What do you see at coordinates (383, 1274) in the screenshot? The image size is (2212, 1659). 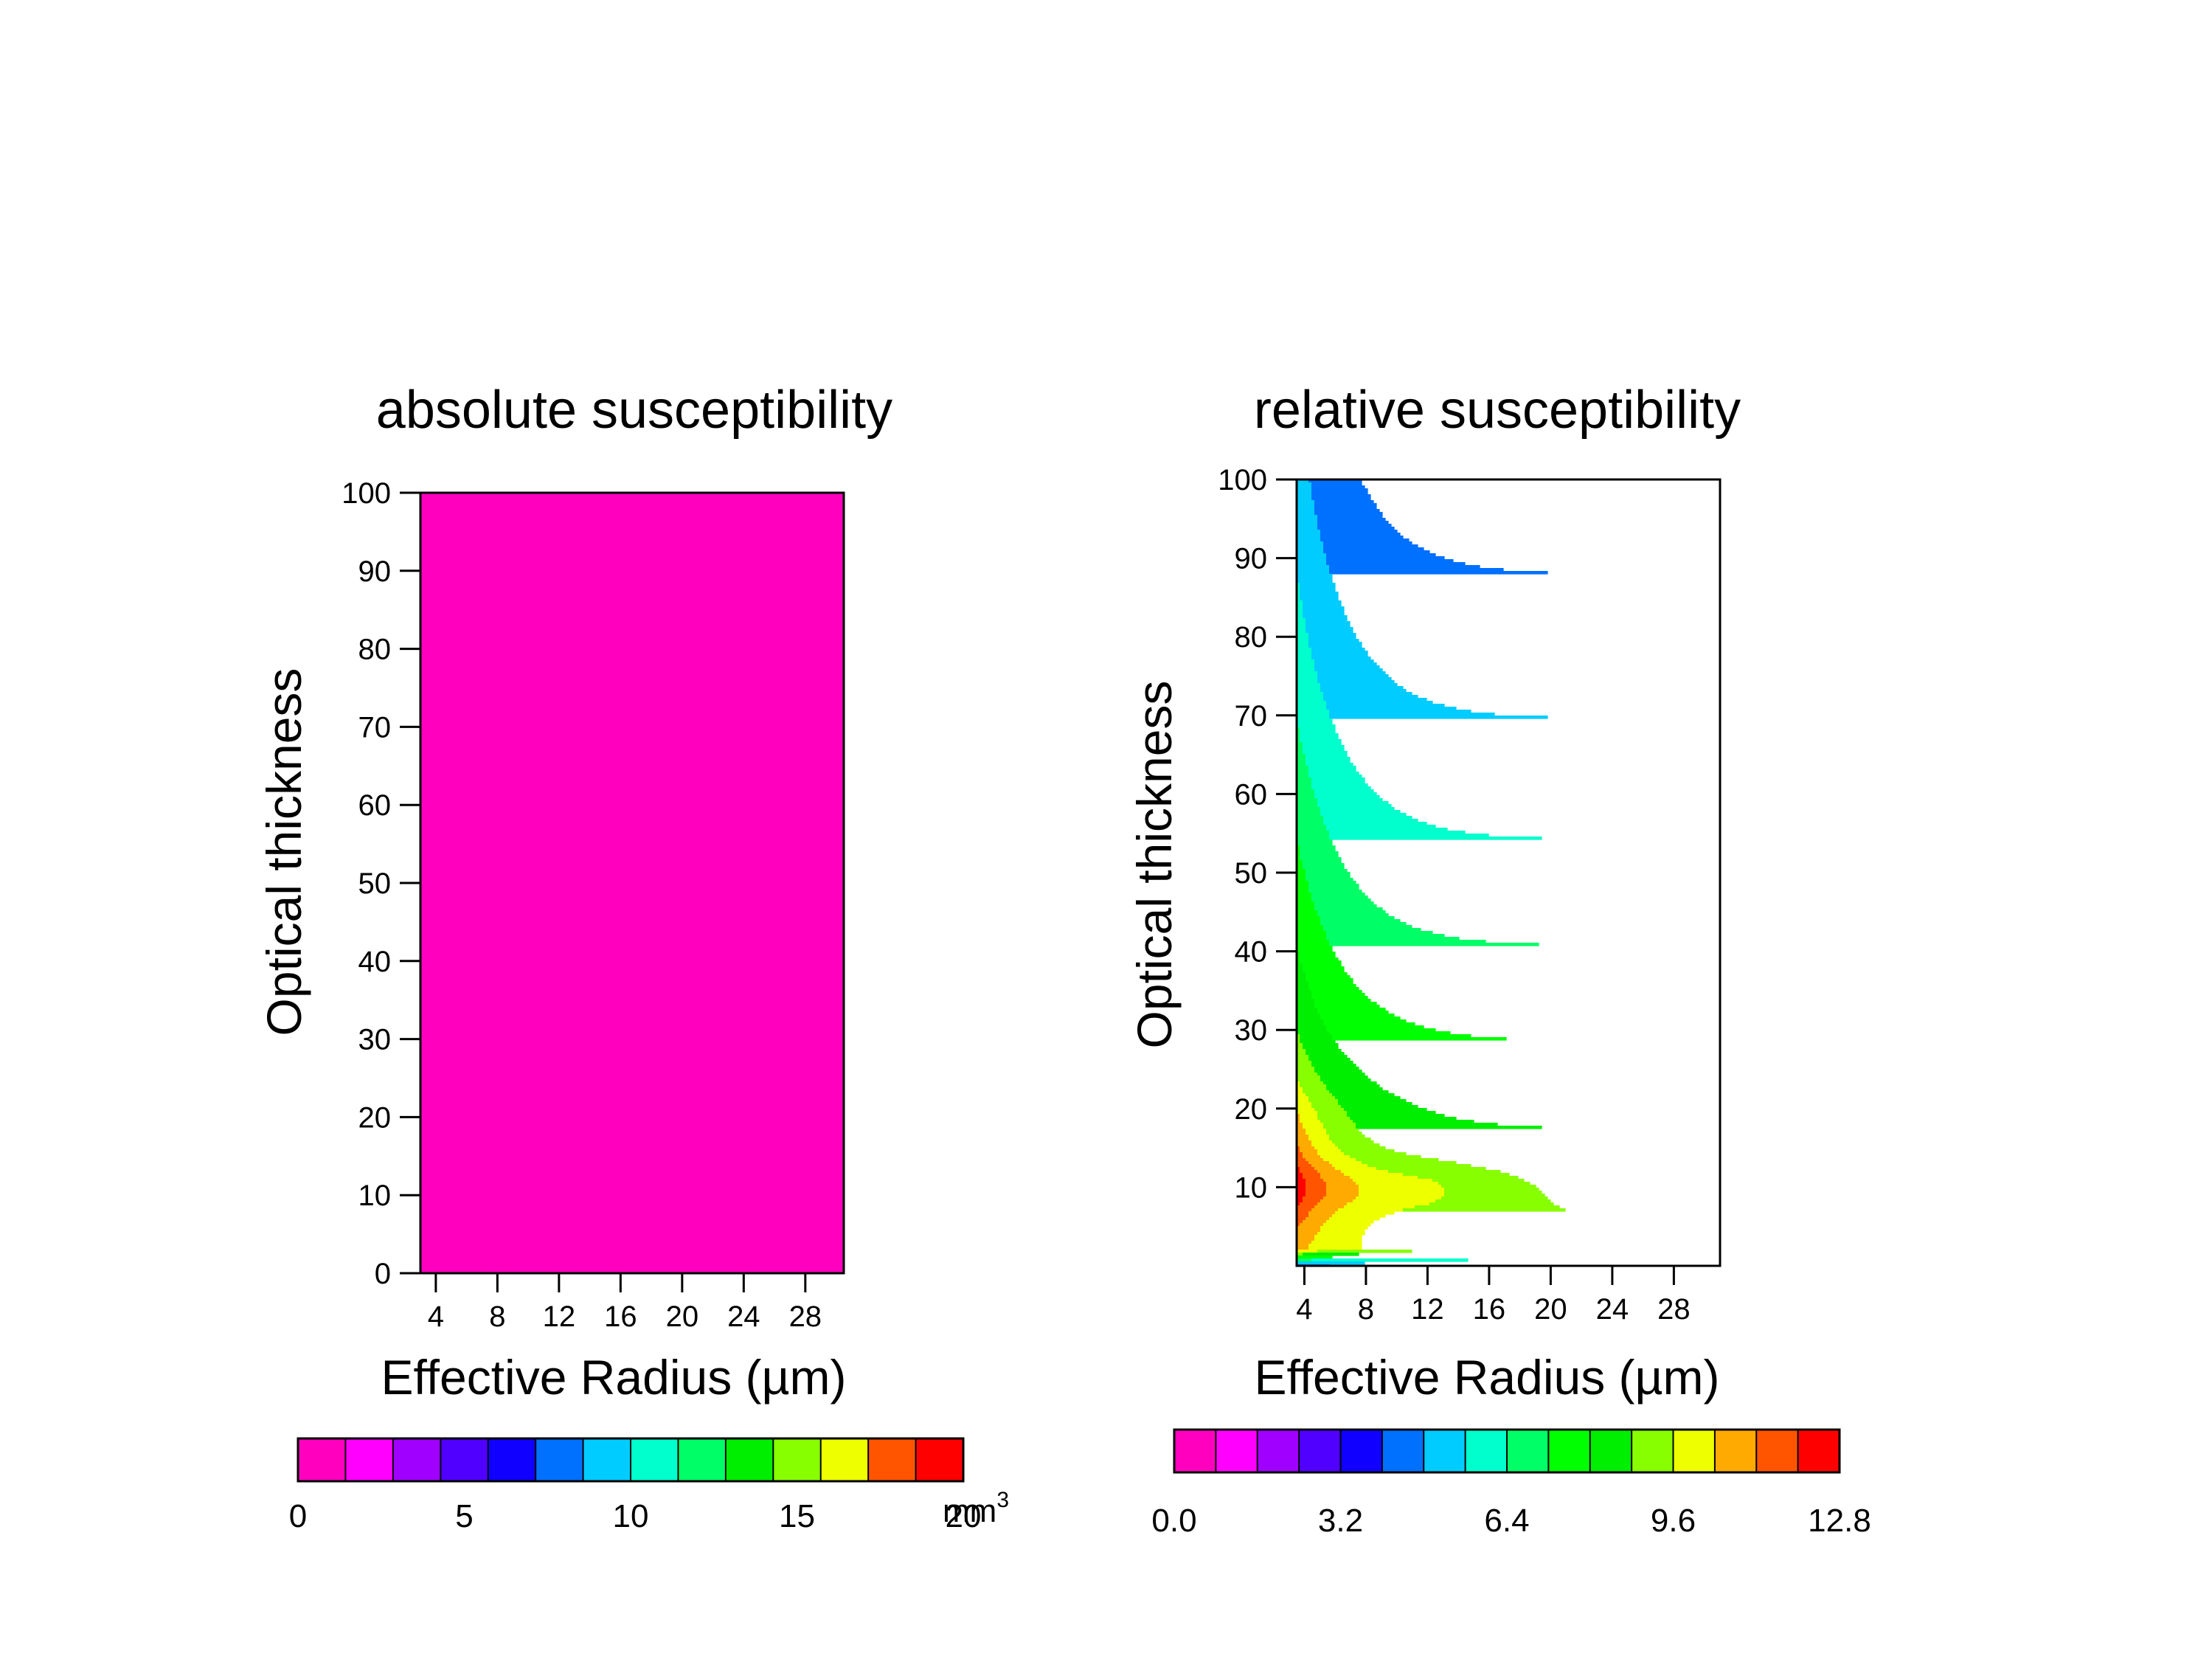 I see `left-y-tick-label: 0` at bounding box center [383, 1274].